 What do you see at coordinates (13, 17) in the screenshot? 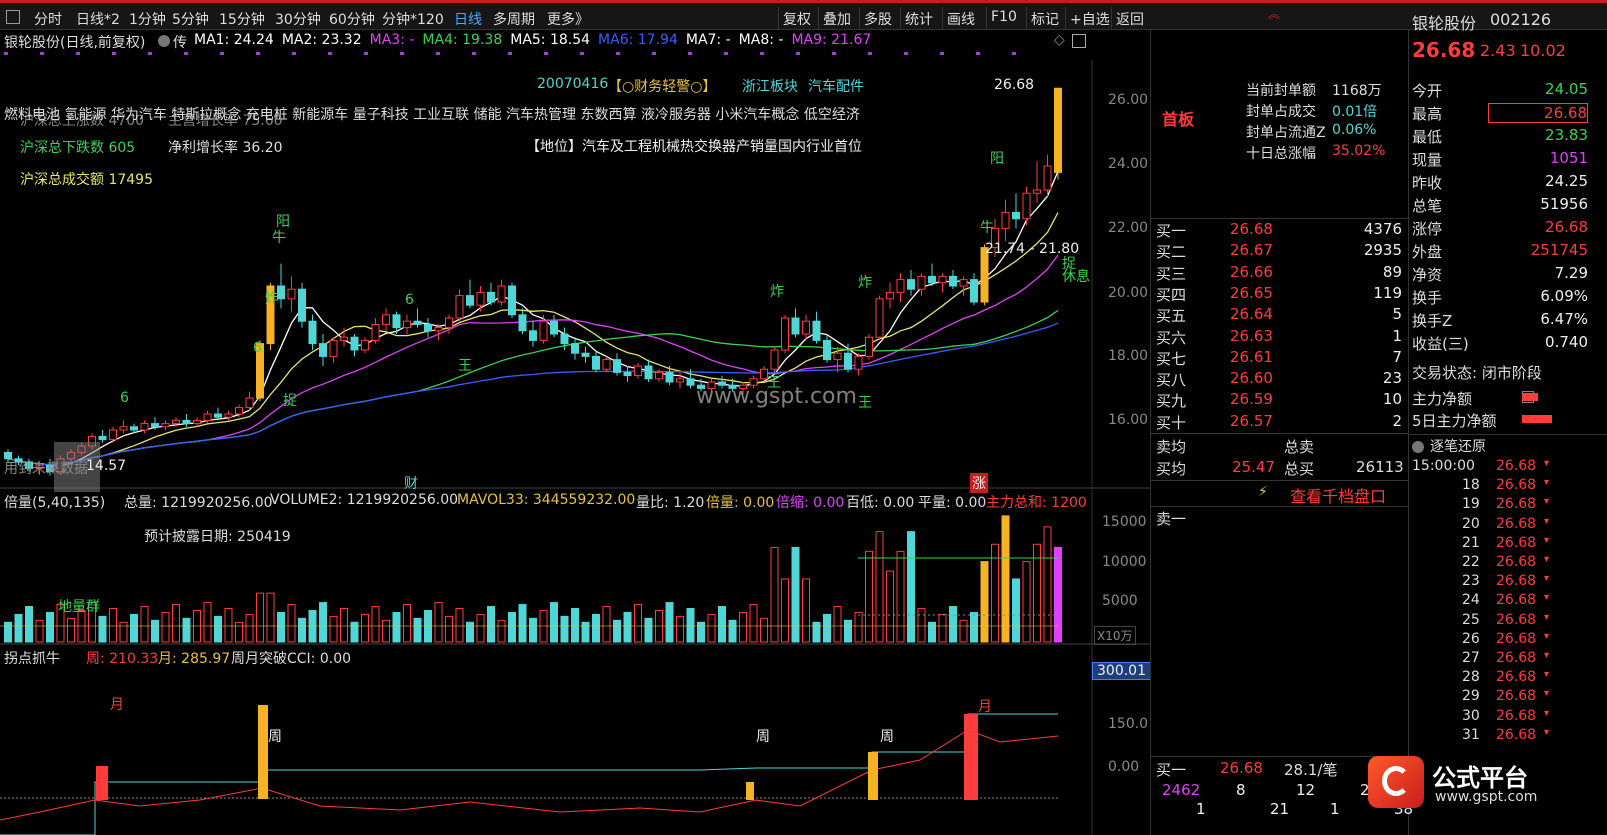
I see `window-icon` at bounding box center [13, 17].